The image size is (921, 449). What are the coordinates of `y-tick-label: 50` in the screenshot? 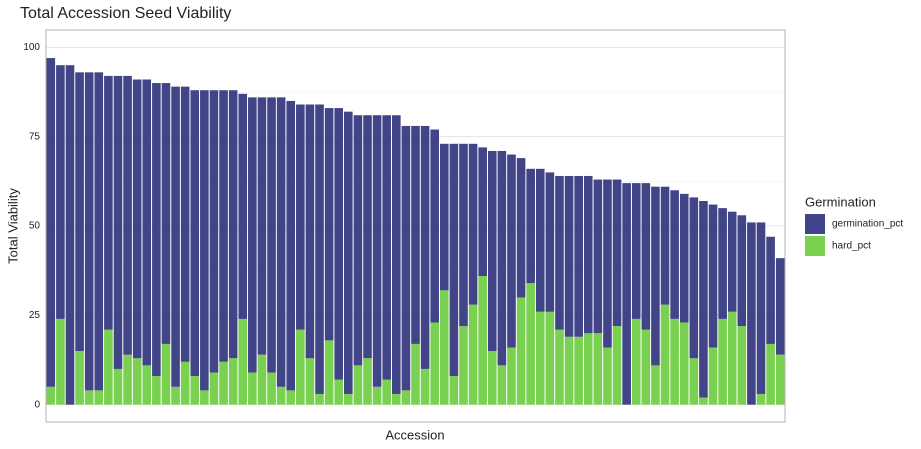 It's located at (35, 226).